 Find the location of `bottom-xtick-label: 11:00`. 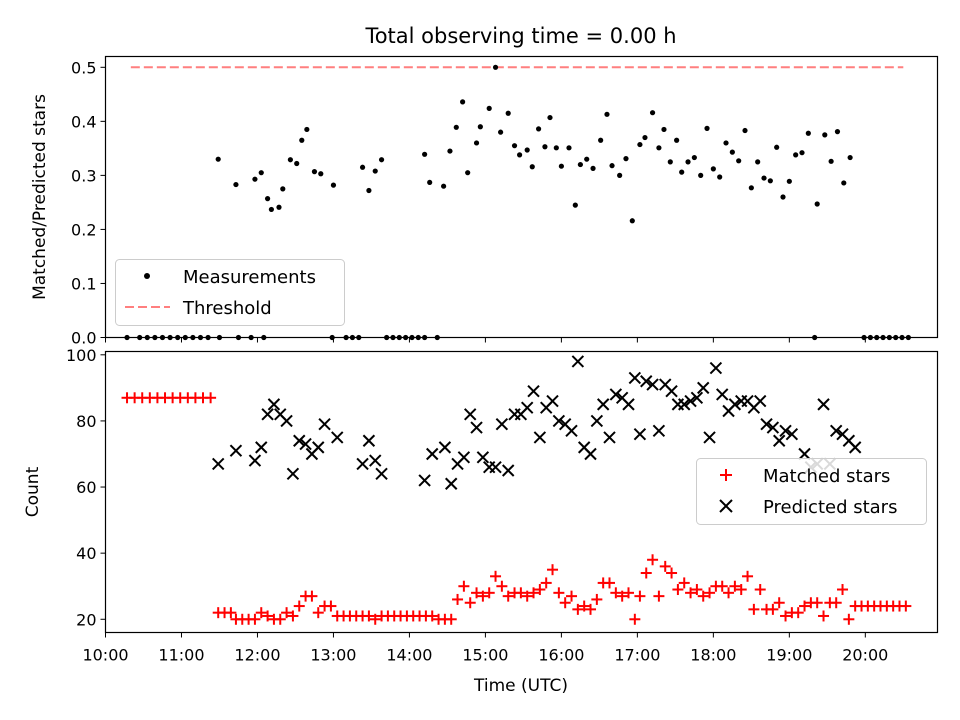

bottom-xtick-label: 11:00 is located at coordinates (181, 655).